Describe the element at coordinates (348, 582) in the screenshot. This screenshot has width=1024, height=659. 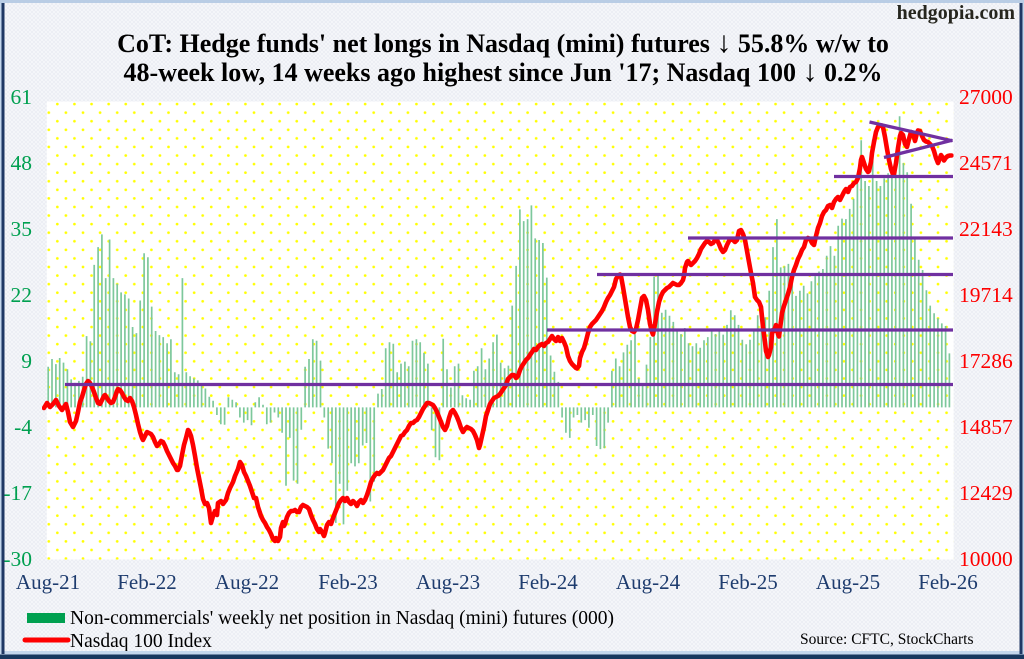
I see `svg-text: Feb-23` at that location.